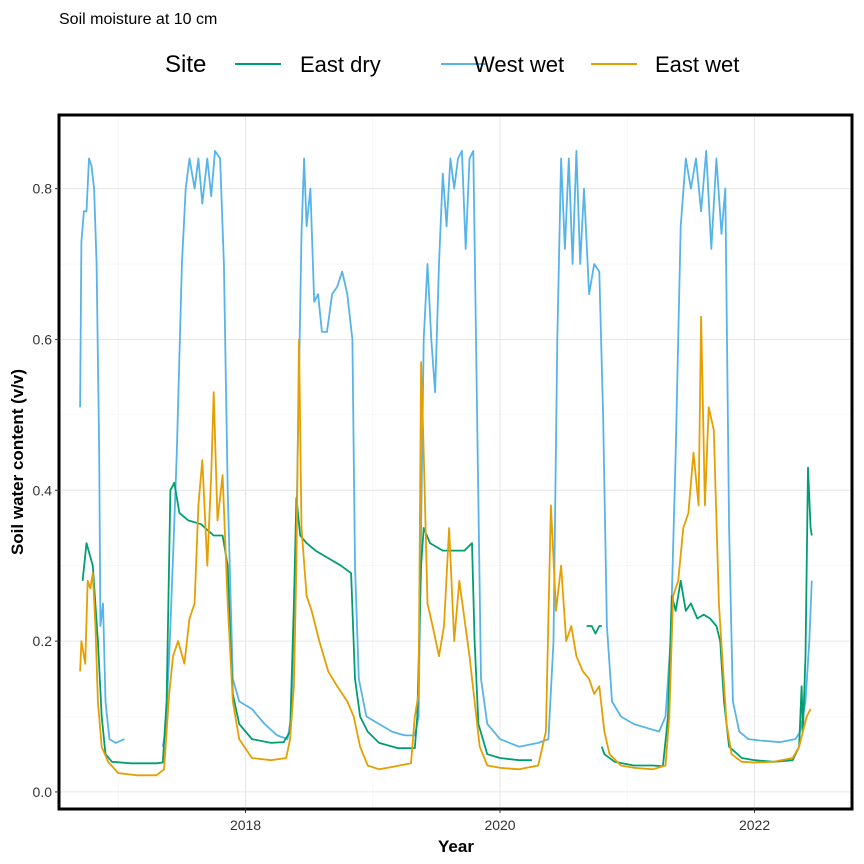 The image size is (864, 864). What do you see at coordinates (697, 64) in the screenshot?
I see `legend-label-east-wet: East wet` at bounding box center [697, 64].